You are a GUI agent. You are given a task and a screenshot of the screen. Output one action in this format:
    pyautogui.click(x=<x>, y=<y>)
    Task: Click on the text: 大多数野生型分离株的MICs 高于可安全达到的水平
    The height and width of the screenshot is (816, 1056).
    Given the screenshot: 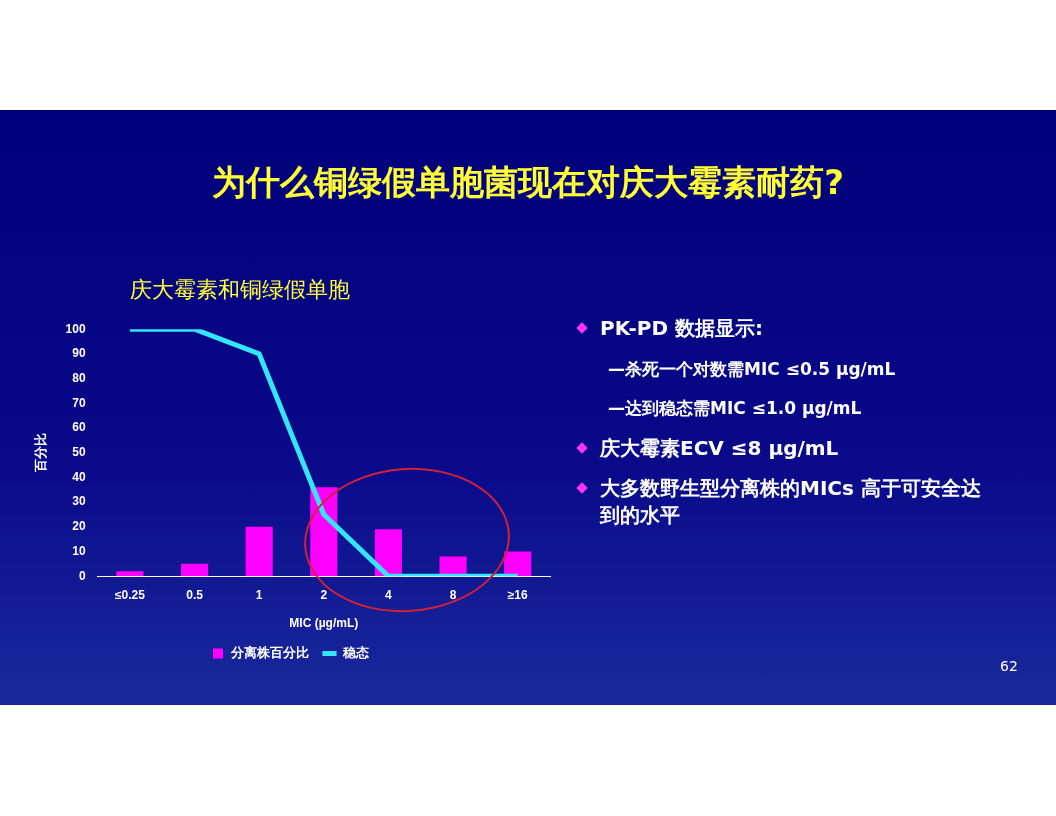 What is the action you would take?
    pyautogui.click(x=791, y=502)
    